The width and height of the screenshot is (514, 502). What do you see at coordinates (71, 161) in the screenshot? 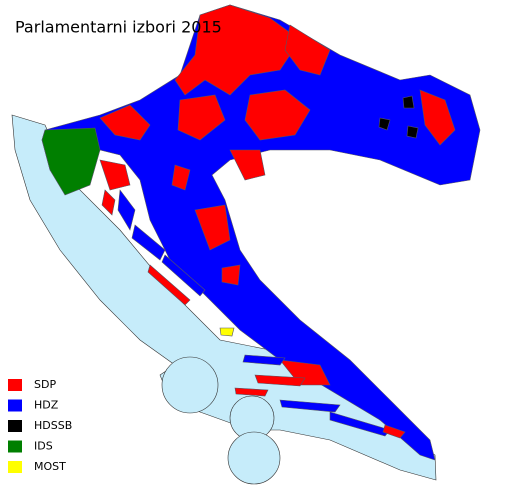
I see `region-ids` at bounding box center [71, 161].